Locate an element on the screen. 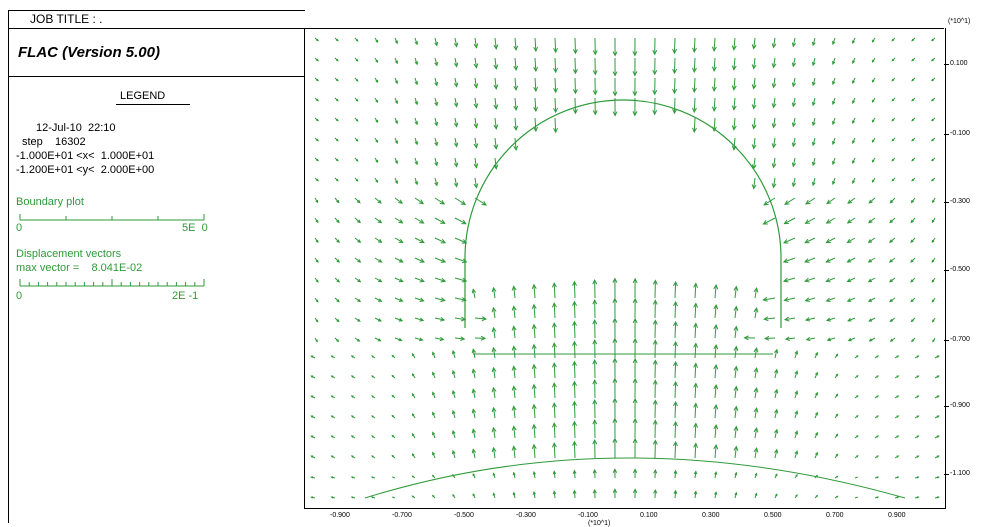 The width and height of the screenshot is (982, 527). boundary-plot-label: Boundary plot is located at coordinates (50, 202).